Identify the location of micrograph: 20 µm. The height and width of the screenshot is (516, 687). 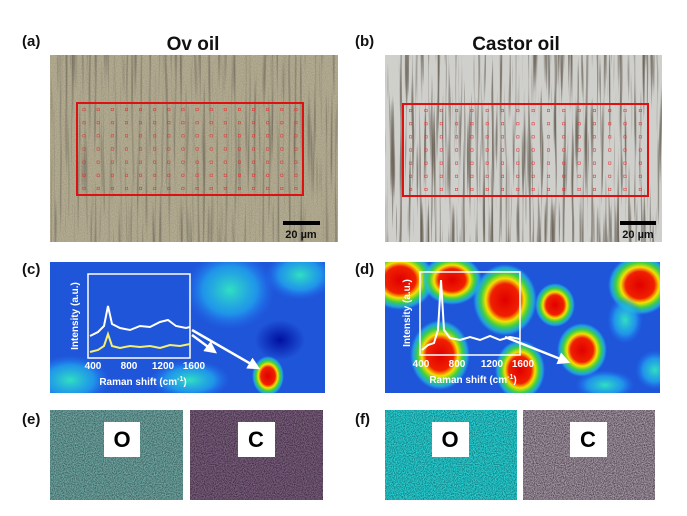
(523, 148).